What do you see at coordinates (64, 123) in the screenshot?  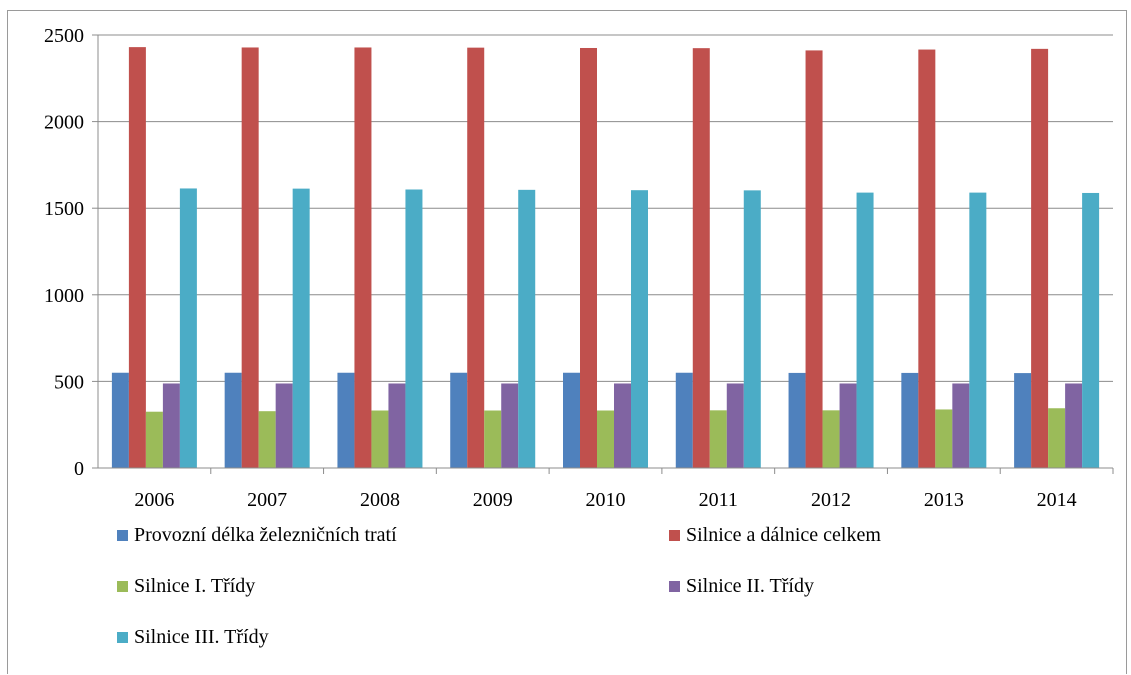 I see `y-tick-label: 2000` at bounding box center [64, 123].